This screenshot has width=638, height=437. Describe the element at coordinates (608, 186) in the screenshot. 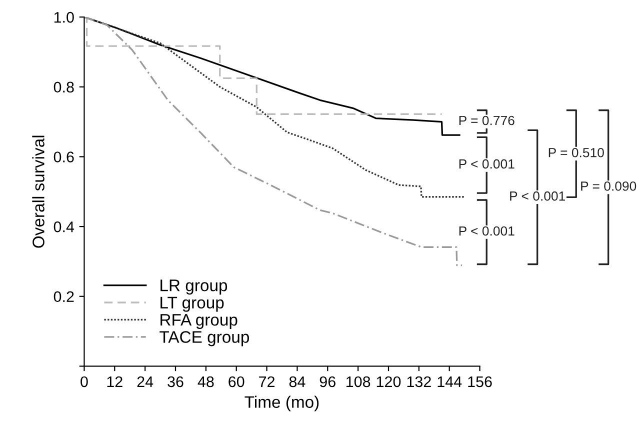

I see `text: P = 0.090` at that location.